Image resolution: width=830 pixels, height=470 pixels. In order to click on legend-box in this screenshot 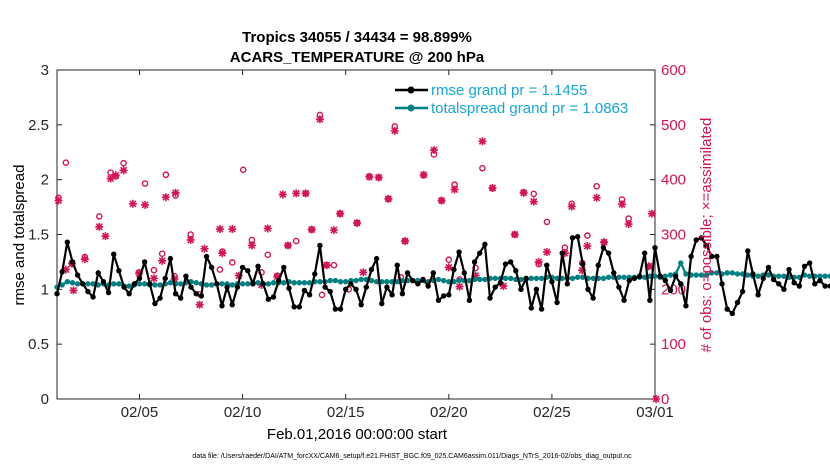, I will do `click(521, 98)`.